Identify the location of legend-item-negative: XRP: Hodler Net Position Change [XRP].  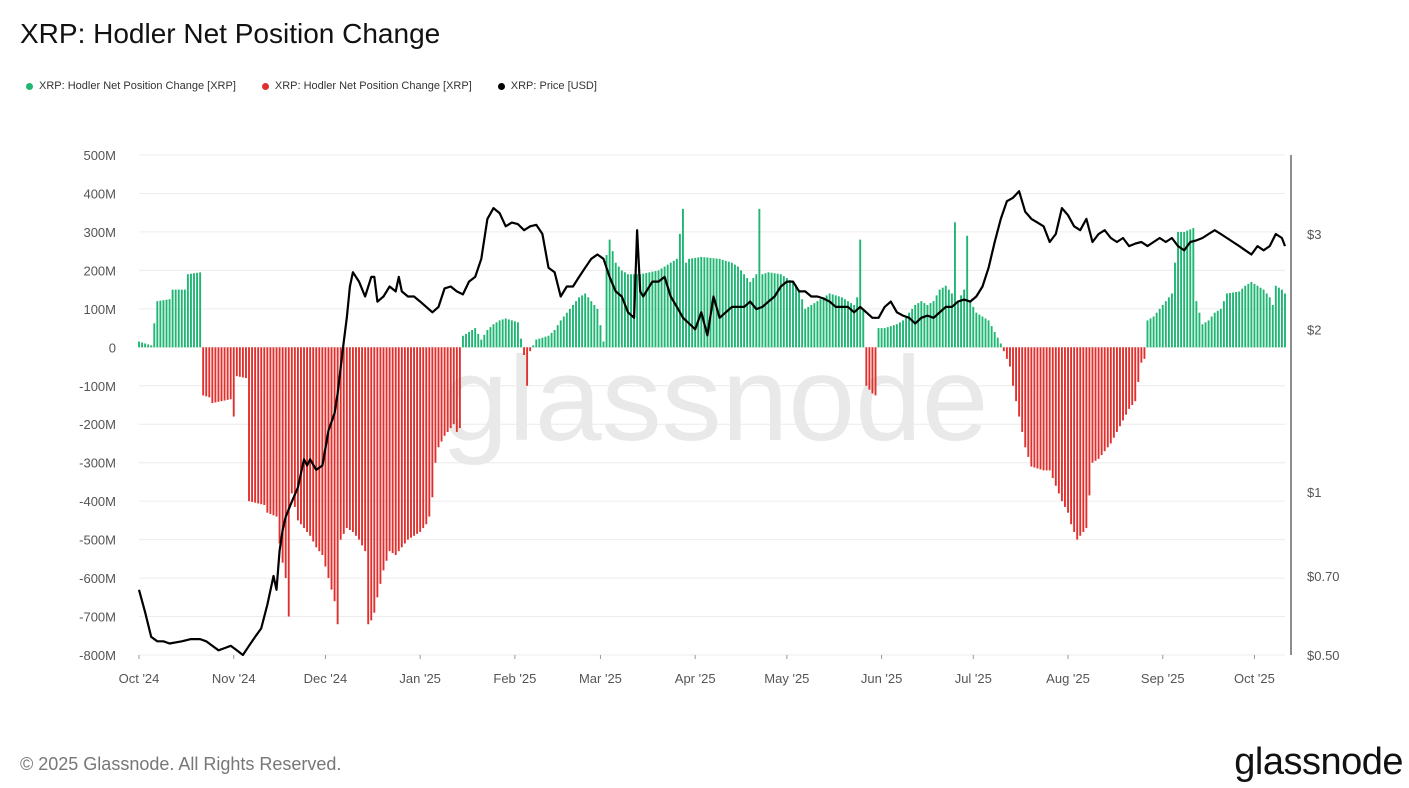
(366, 86).